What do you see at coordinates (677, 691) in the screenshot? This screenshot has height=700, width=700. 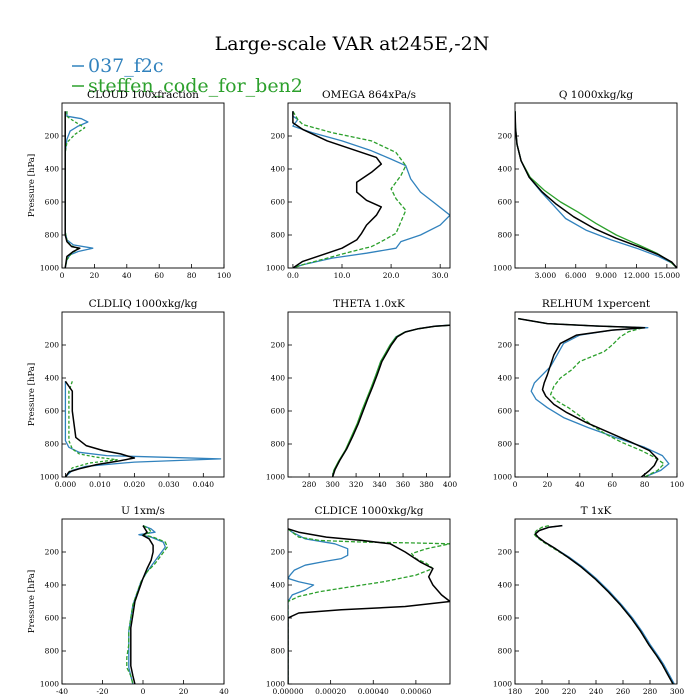 I see `x-tick-label: 300` at bounding box center [677, 691].